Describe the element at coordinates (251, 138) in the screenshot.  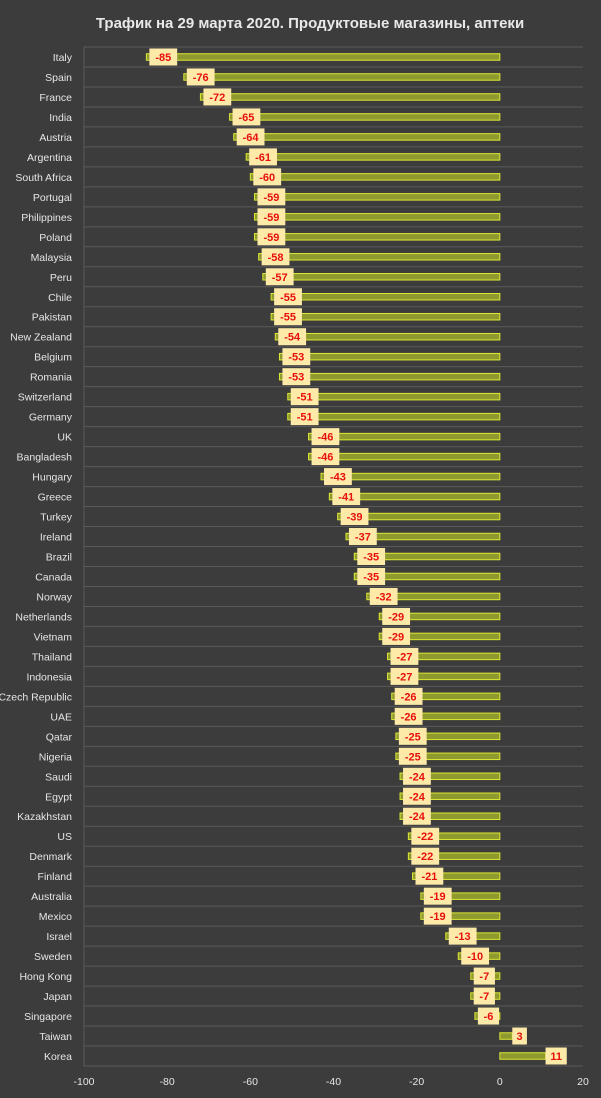
I see `data-label: -64` at that location.